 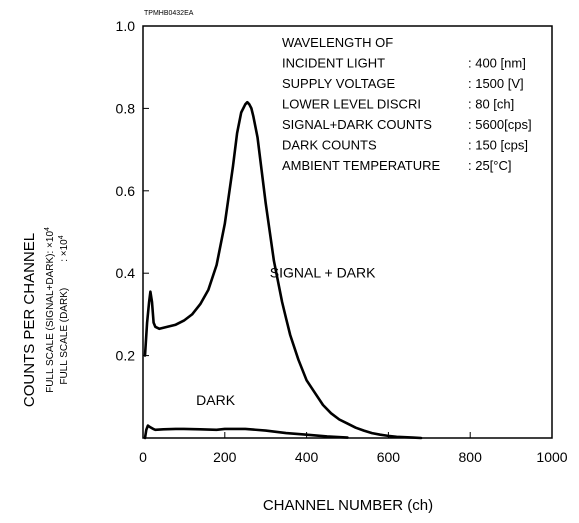 I want to click on x-tick-label: 200, so click(x=225, y=457).